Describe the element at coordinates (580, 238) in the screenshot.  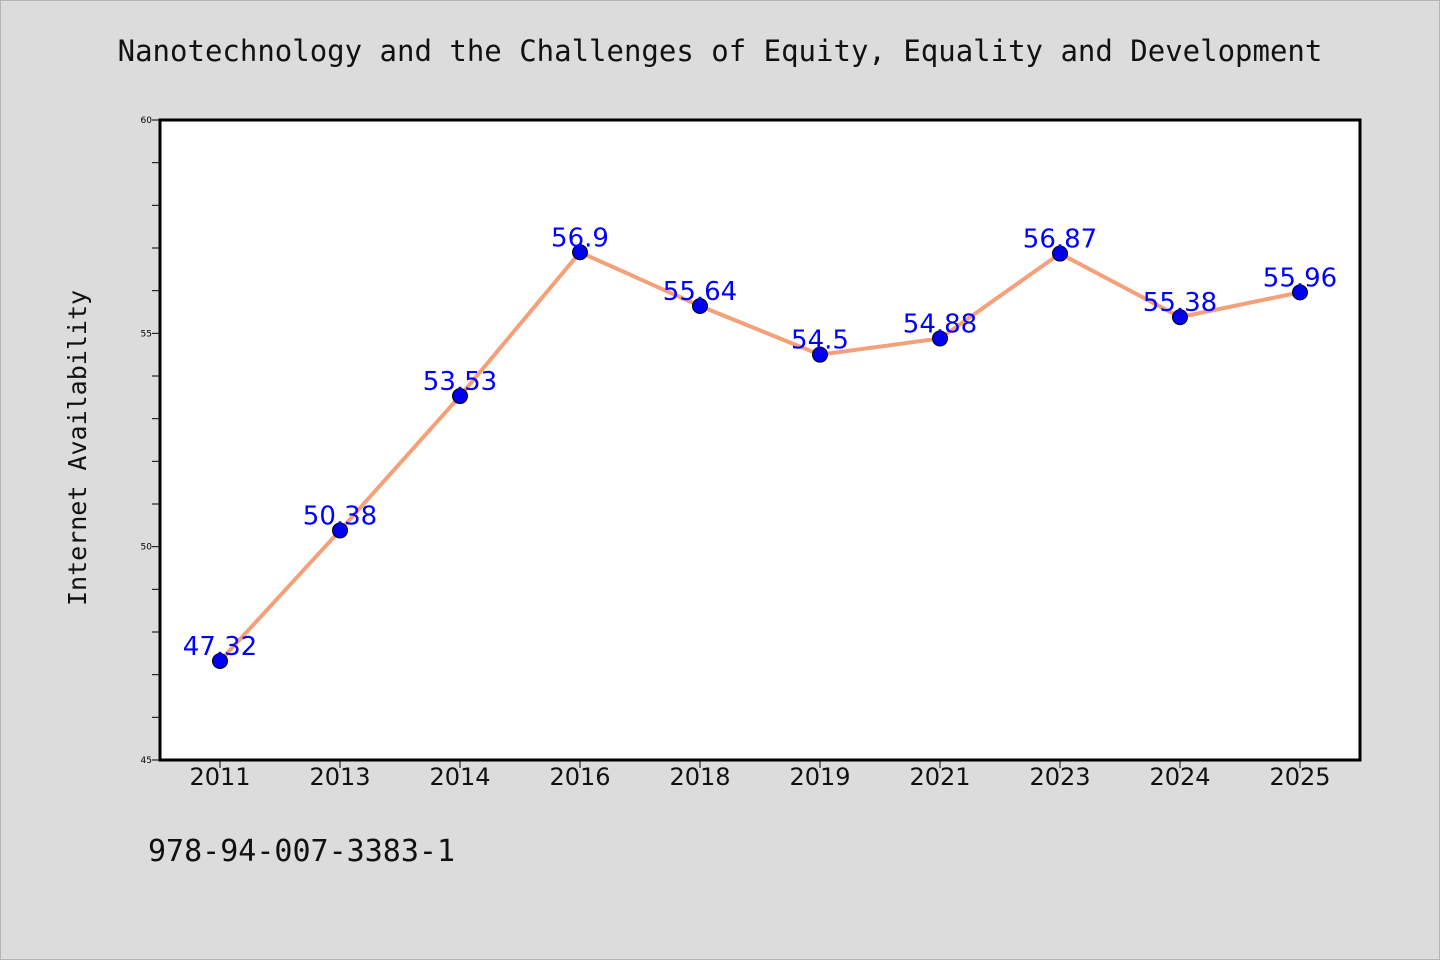
I see `data-label: 56.9` at that location.